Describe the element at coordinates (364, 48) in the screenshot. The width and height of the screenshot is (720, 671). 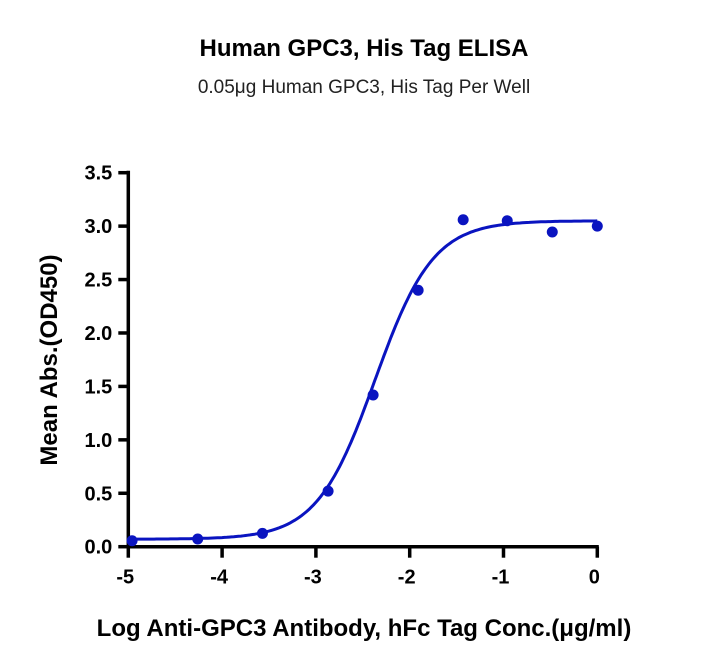
I see `chart-title: Human GPC3, His Tag ELISA` at that location.